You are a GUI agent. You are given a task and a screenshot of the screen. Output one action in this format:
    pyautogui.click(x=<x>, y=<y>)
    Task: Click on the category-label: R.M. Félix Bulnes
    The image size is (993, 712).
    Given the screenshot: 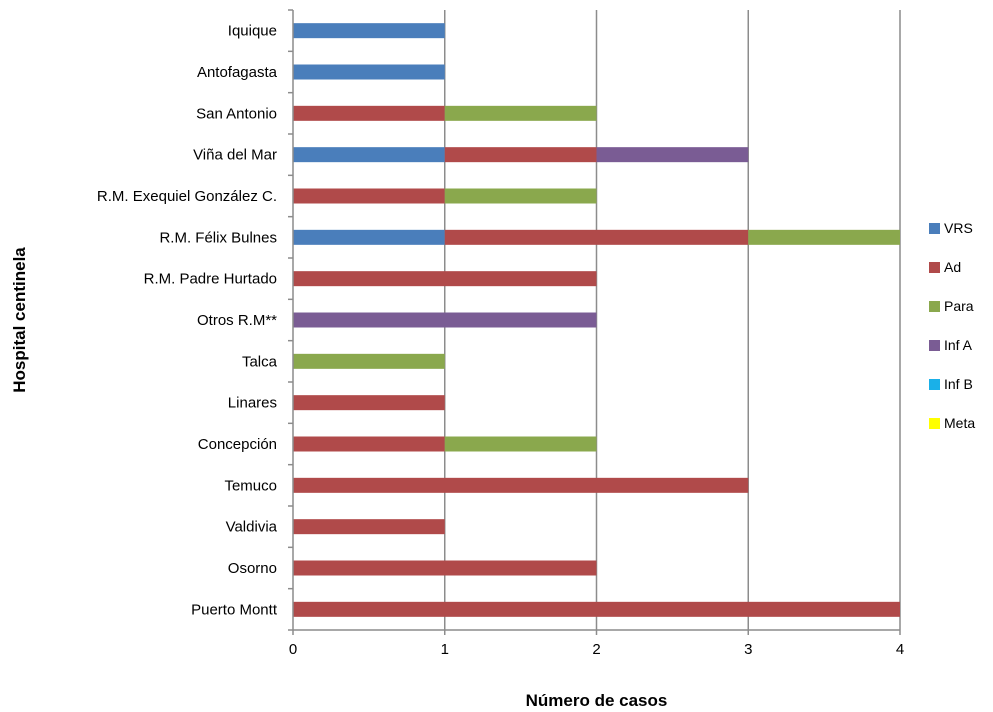 What is the action you would take?
    pyautogui.click(x=218, y=237)
    